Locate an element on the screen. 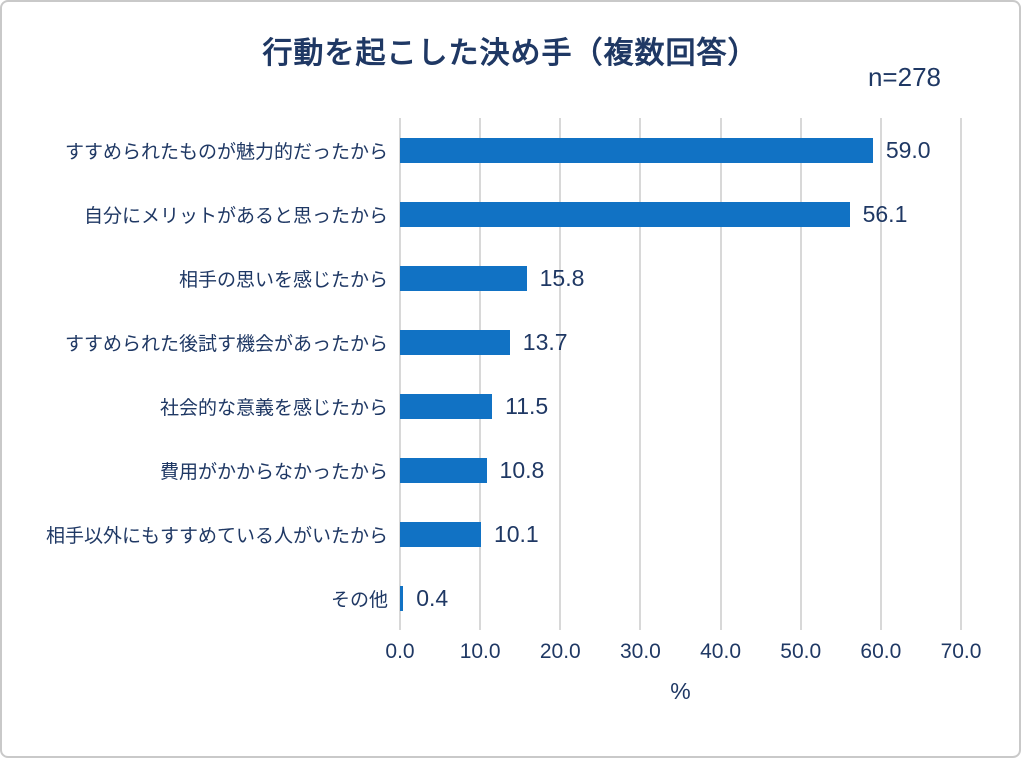 Image resolution: width=1021 pixels, height=758 pixels. x-tick-label: 10.0 is located at coordinates (480, 651).